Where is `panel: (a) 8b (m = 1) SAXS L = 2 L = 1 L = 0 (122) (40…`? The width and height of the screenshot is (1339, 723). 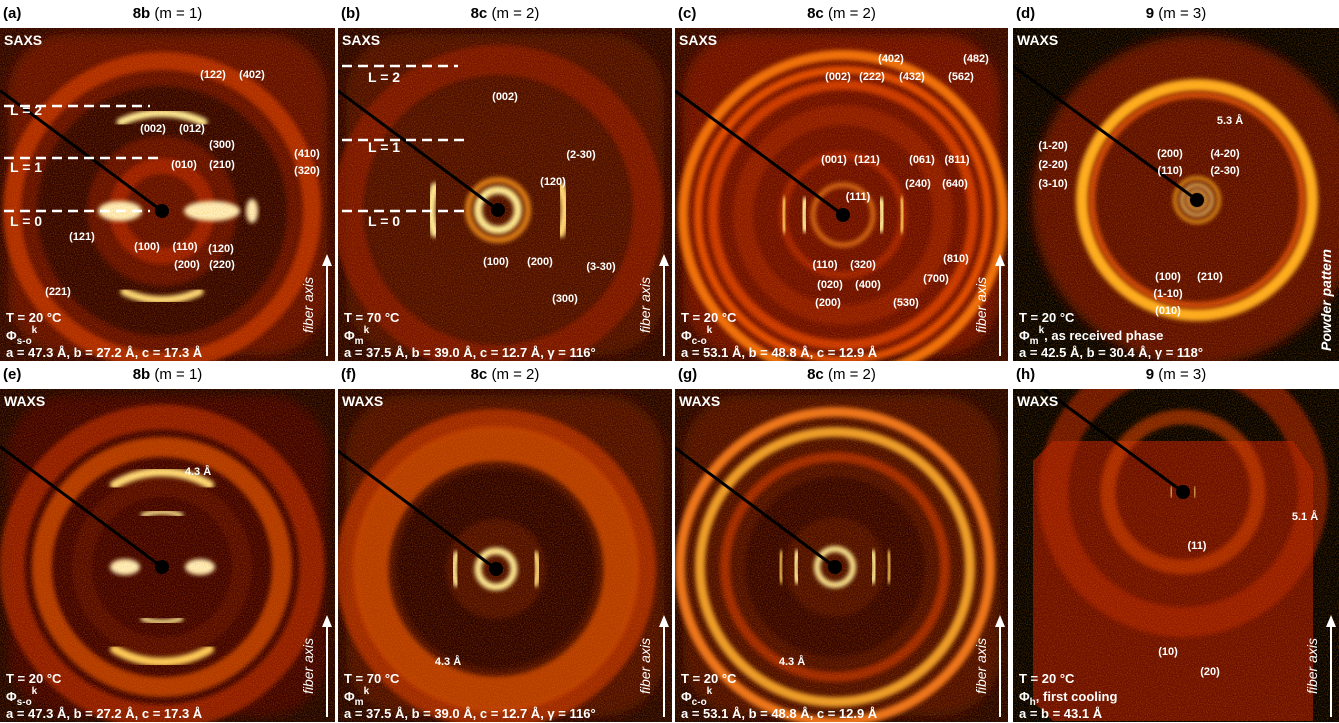 panel: (a) 8b (m = 1) SAXS L = 2 L = 1 L = 0 (122) (40… is located at coordinates (167, 183).